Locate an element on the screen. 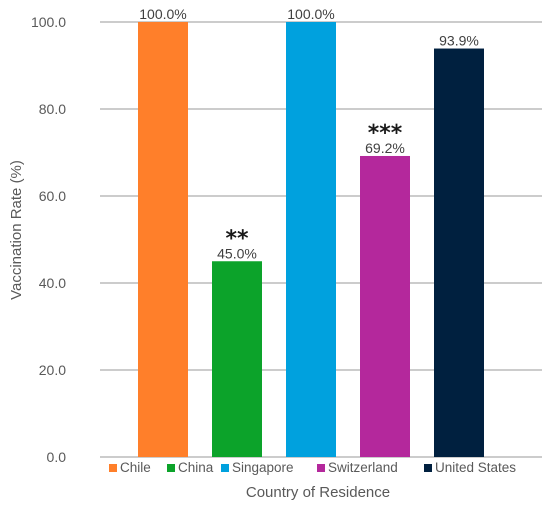 The width and height of the screenshot is (550, 507). legend-item: United States is located at coordinates (470, 467).